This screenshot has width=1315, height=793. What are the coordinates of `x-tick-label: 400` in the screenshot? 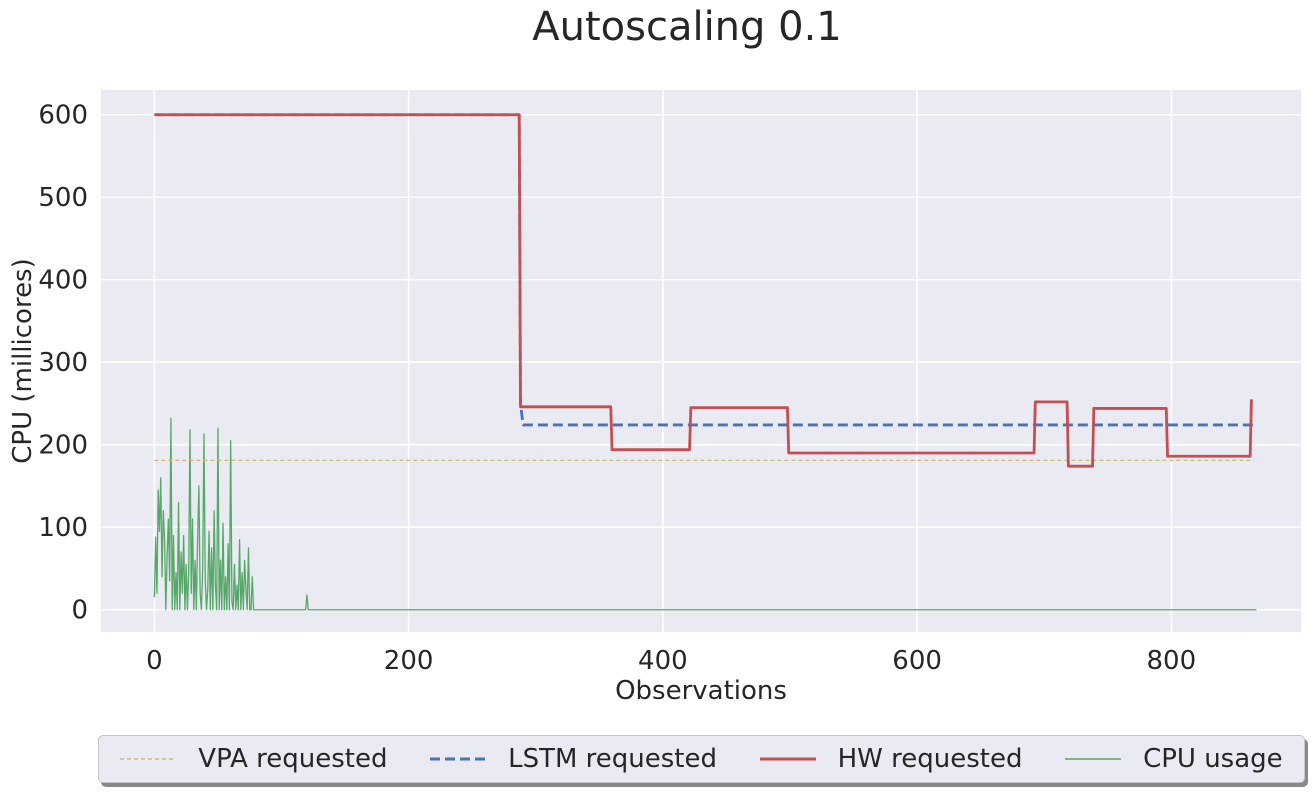 It's located at (663, 661).